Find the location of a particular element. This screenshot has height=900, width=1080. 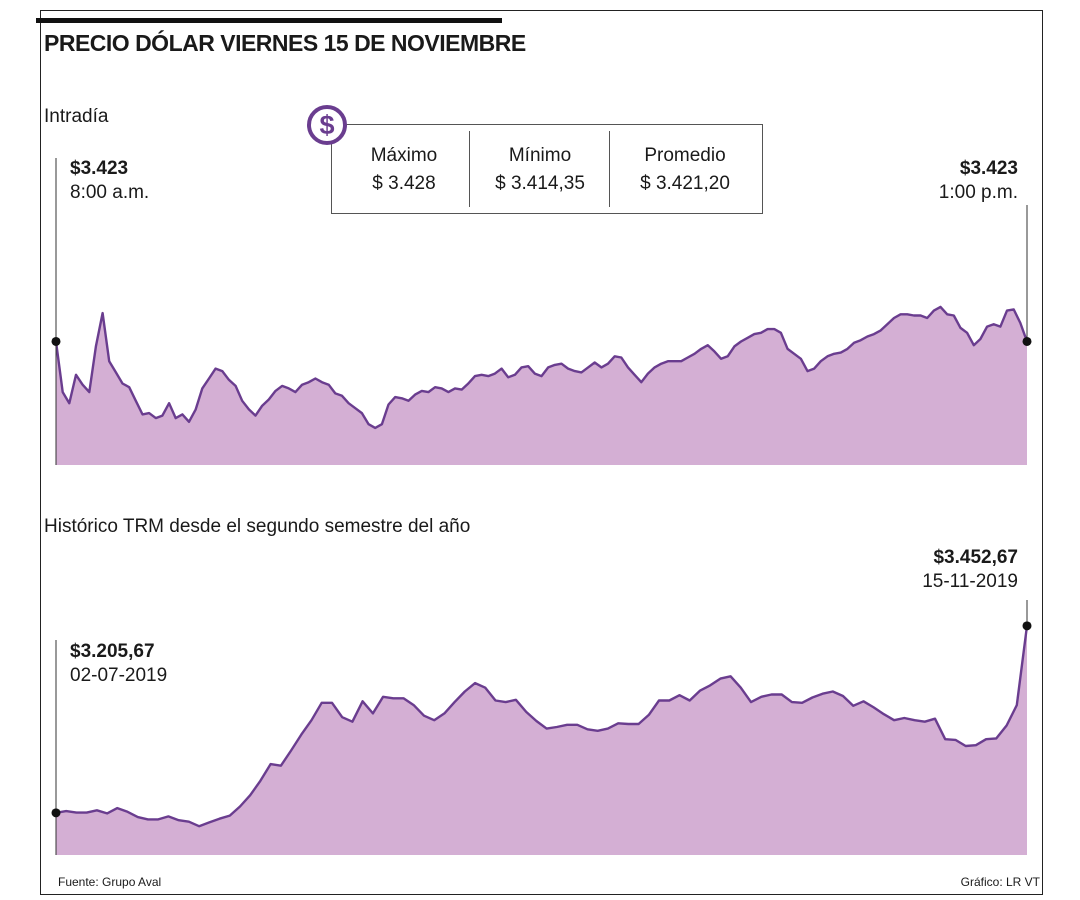

intraday-end-point is located at coordinates (1027, 341).